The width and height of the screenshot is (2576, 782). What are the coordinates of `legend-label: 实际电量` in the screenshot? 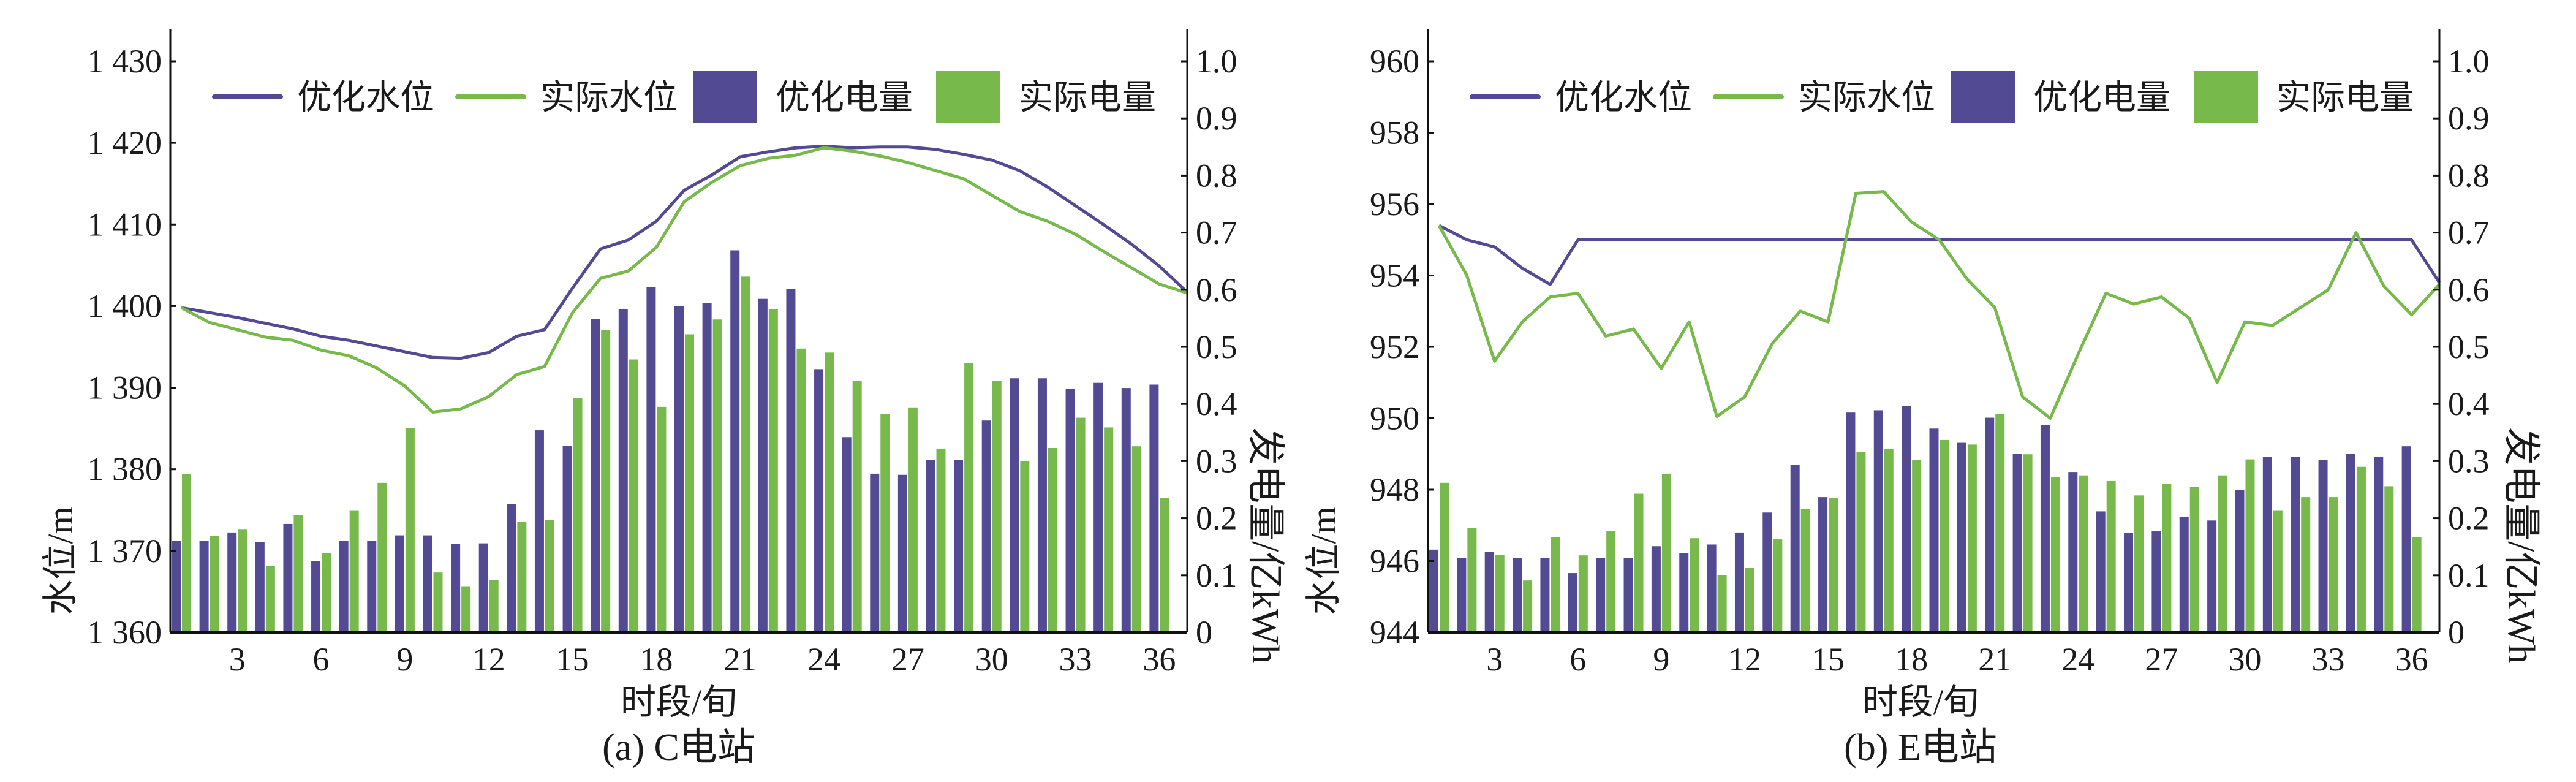 It's located at (1087, 98).